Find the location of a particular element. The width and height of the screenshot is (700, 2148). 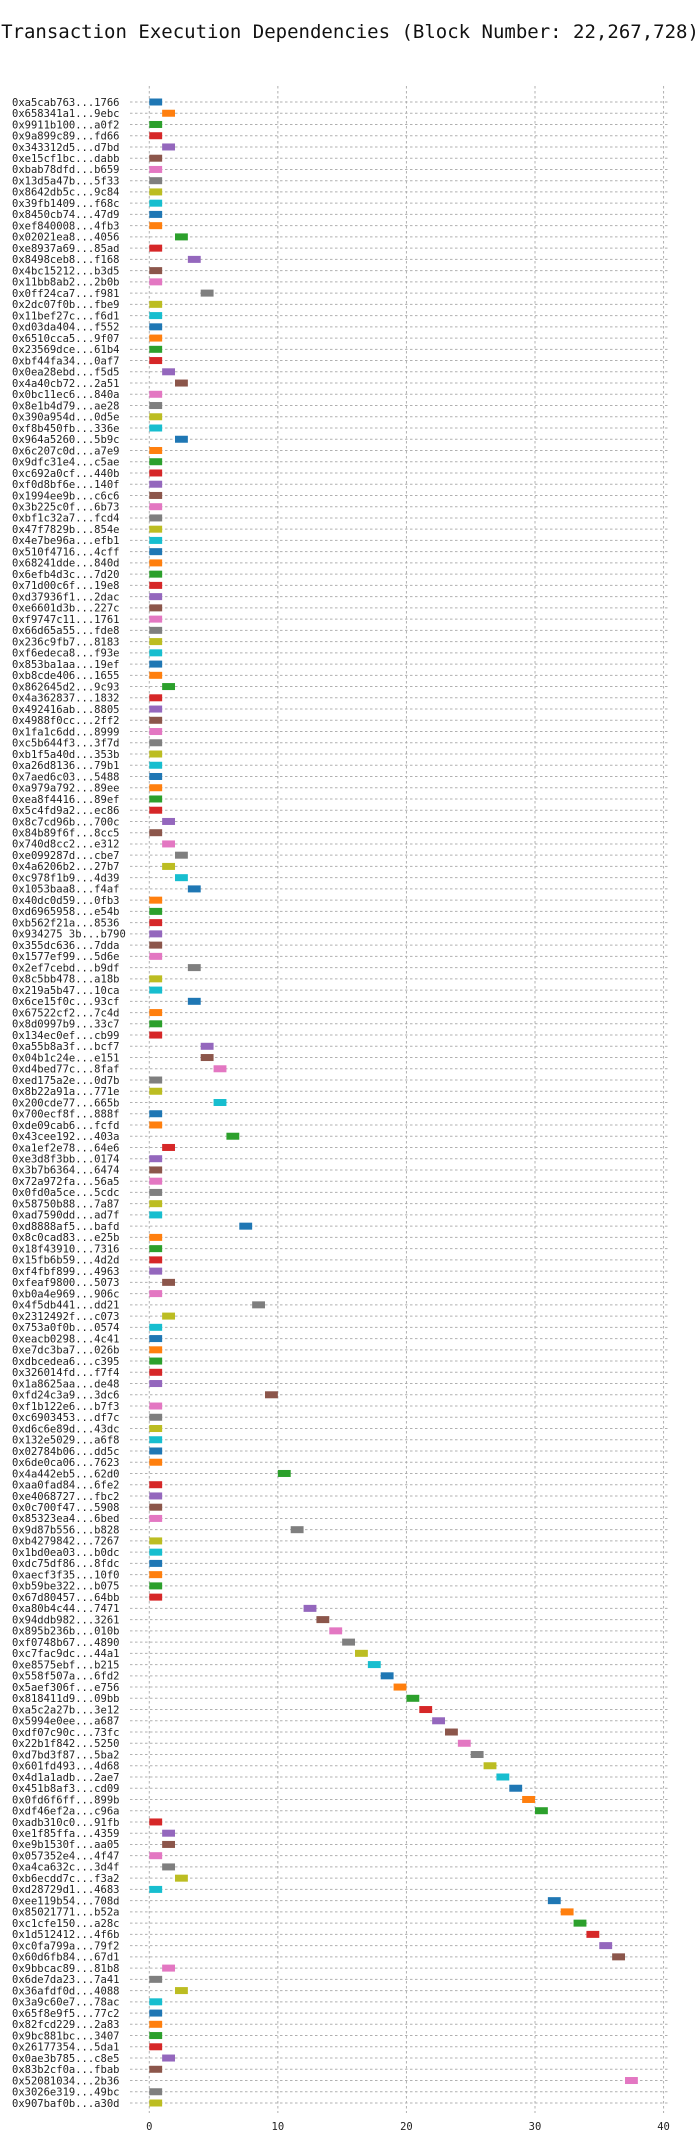

transaction-label: 0x85323ea4...6bed is located at coordinates (65, 1519).